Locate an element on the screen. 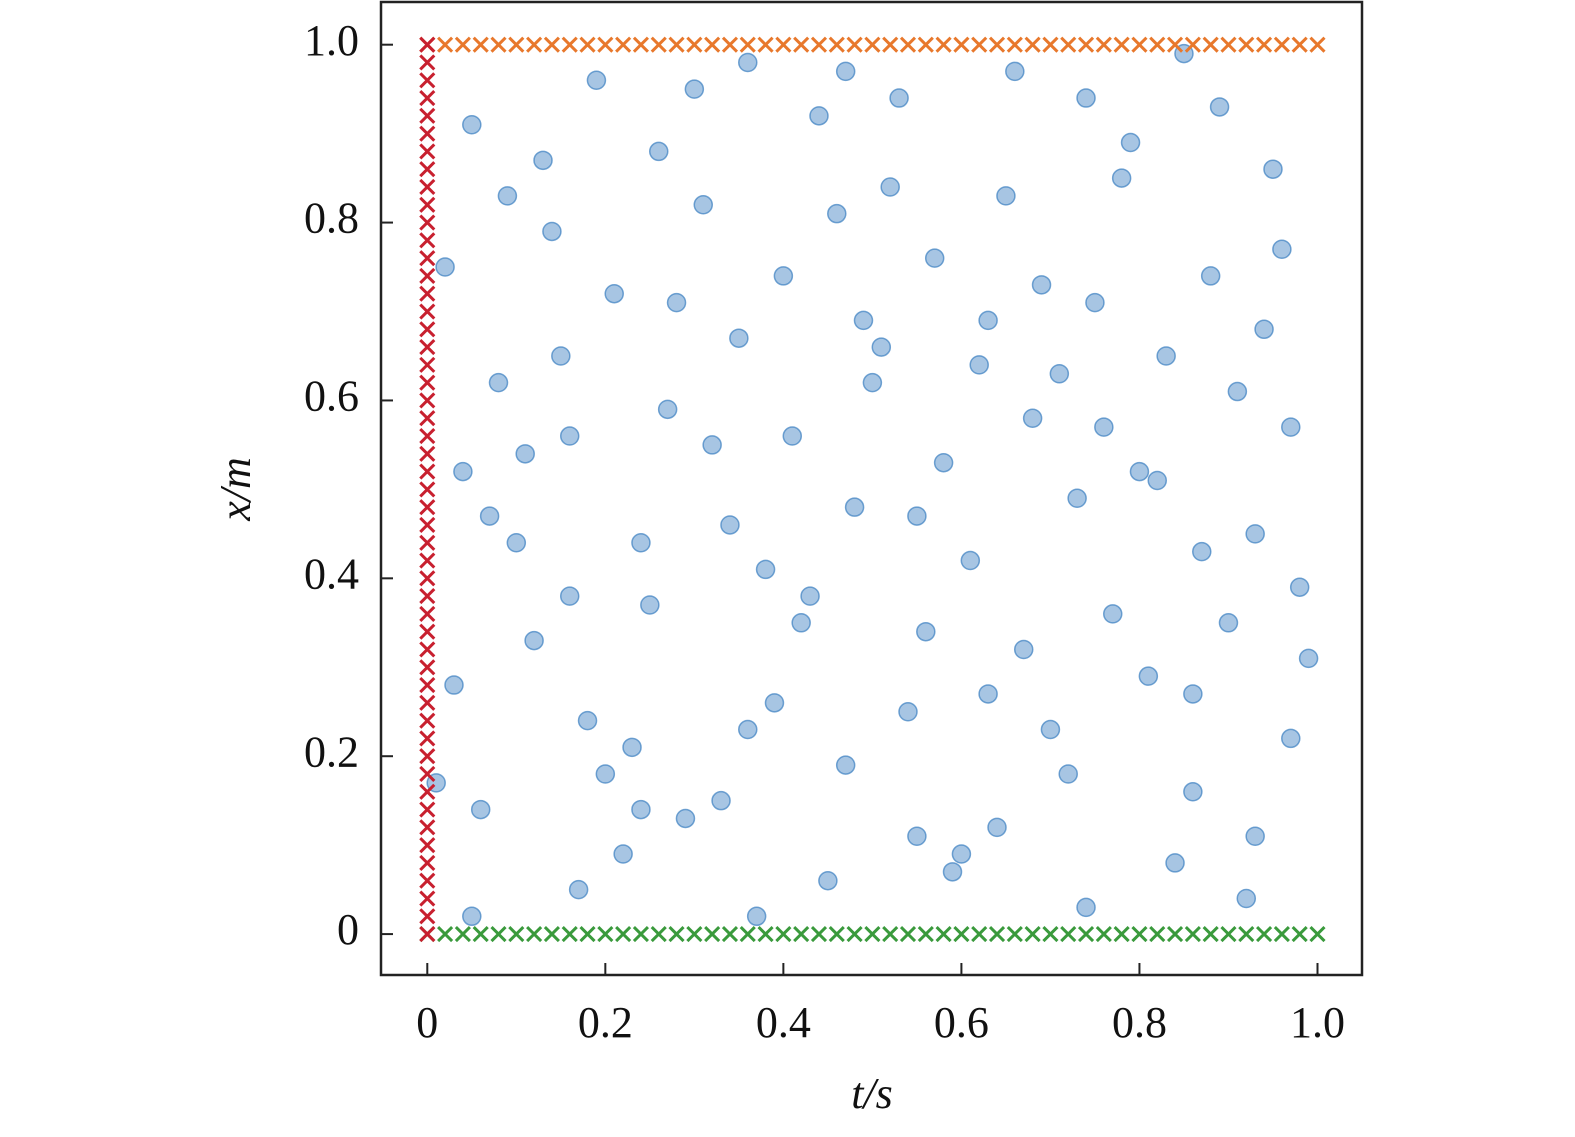  x-tick-label: 0.4 is located at coordinates (783, 1022).